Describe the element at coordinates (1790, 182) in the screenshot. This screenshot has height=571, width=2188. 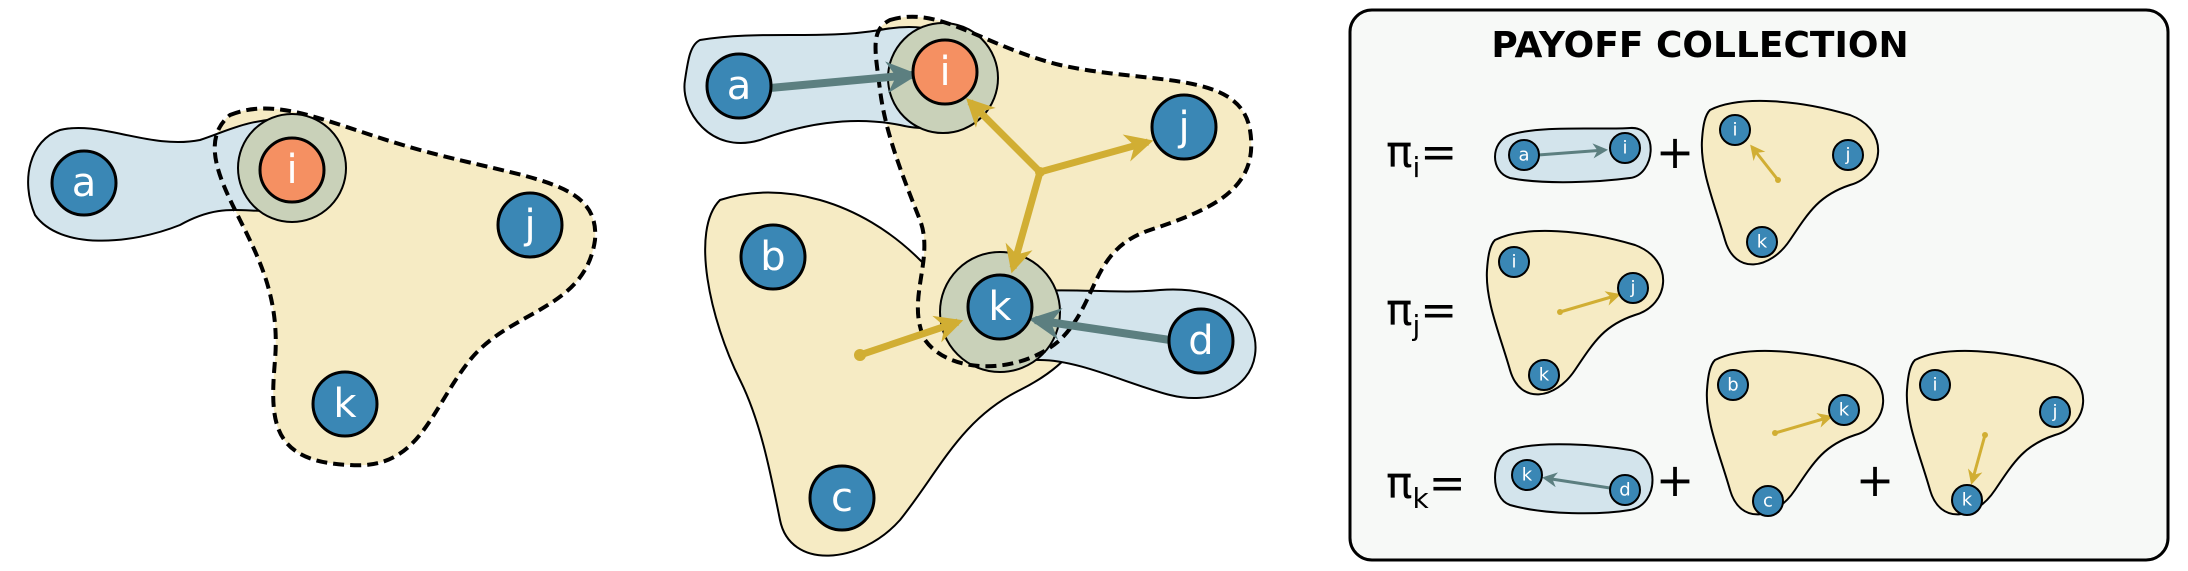
I see `pi-i-group-ijk: i j k` at that location.